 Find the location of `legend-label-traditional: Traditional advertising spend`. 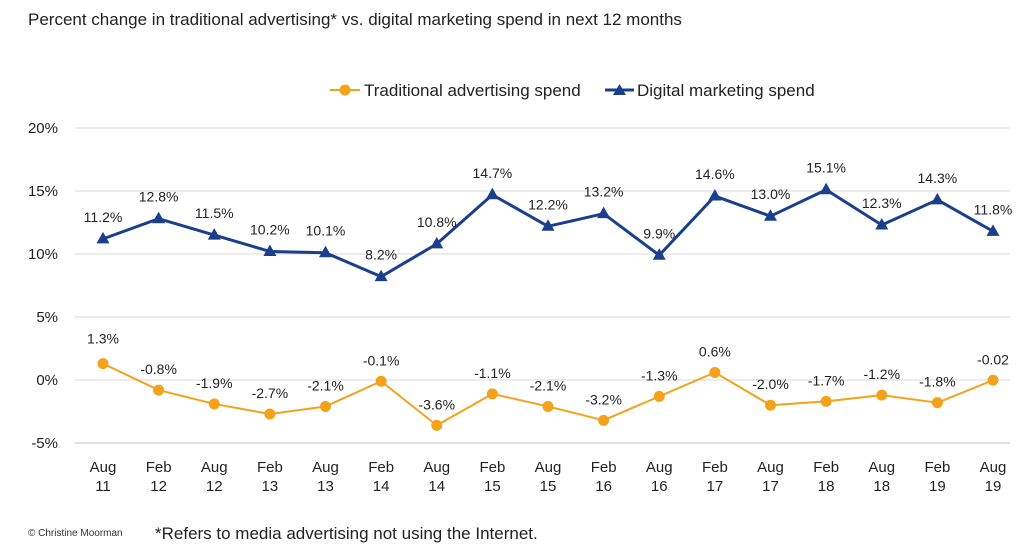

legend-label-traditional: Traditional advertising spend is located at coordinates (472, 90).